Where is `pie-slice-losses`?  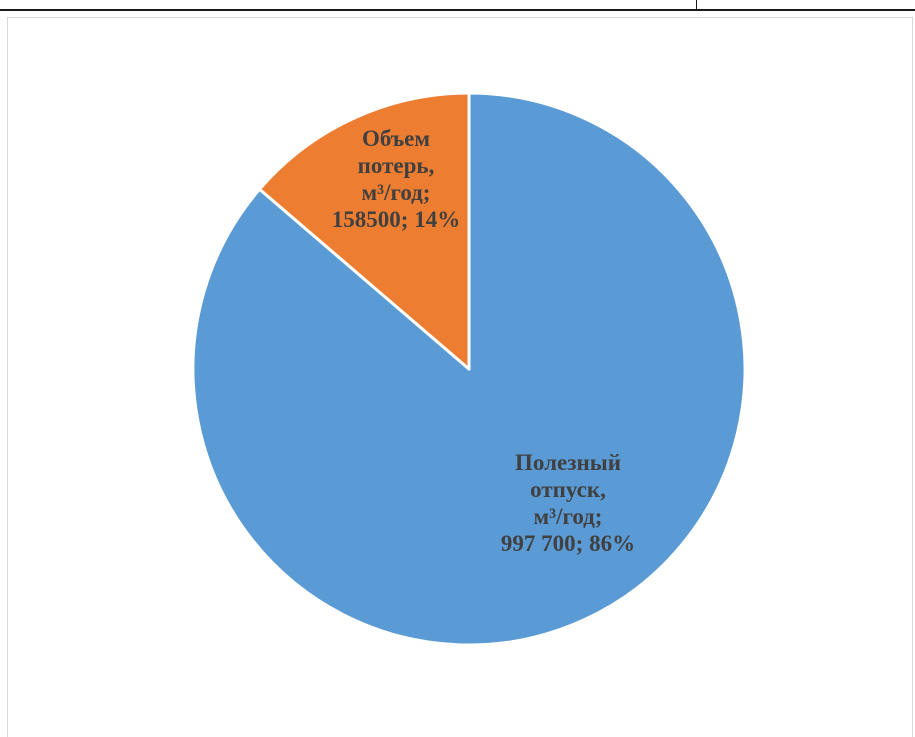 pie-slice-losses is located at coordinates (364, 231).